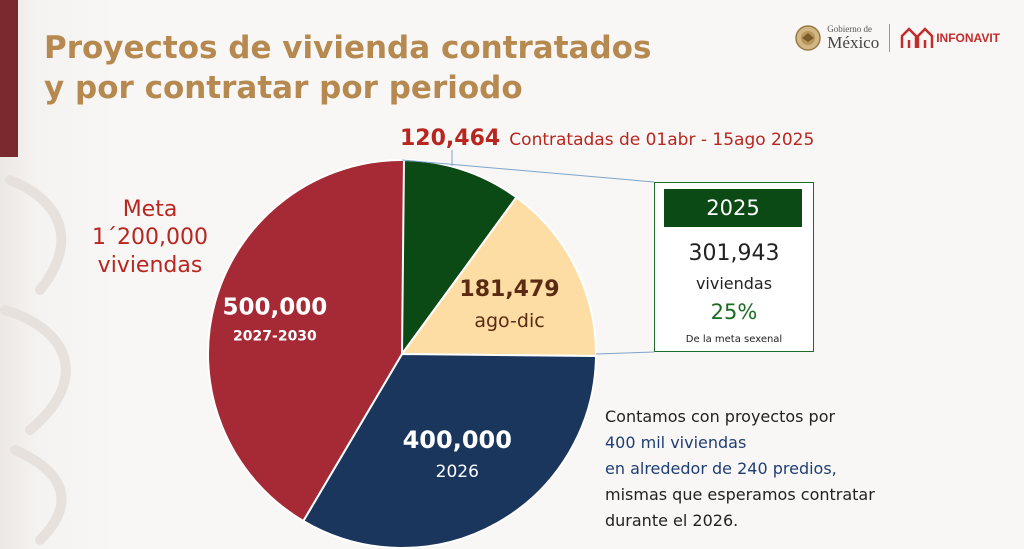 The image size is (1024, 549). Describe the element at coordinates (662, 140) in the screenshot. I see `contracted-text: Contratadas de 01abr - 15ago 2025` at that location.